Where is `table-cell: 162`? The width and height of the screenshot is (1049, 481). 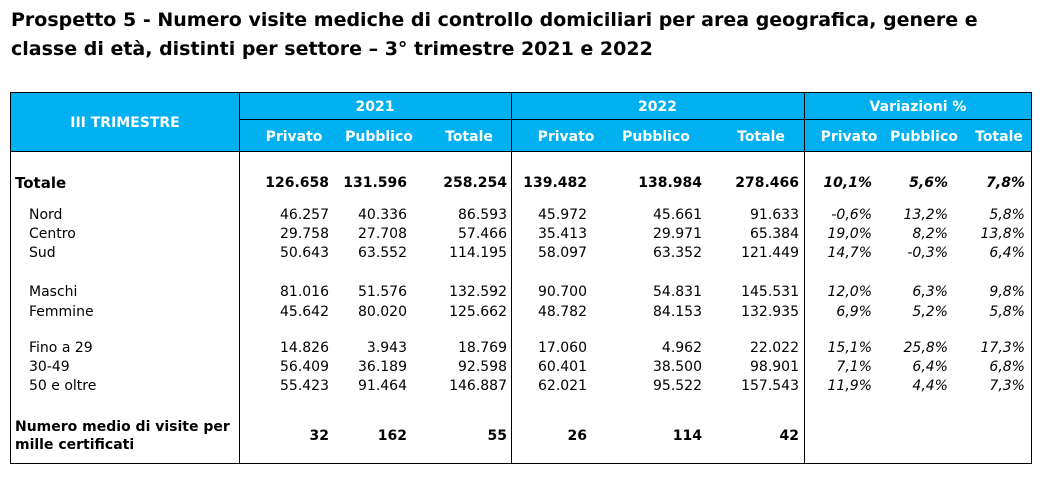
table-cell: 162 is located at coordinates (392, 436).